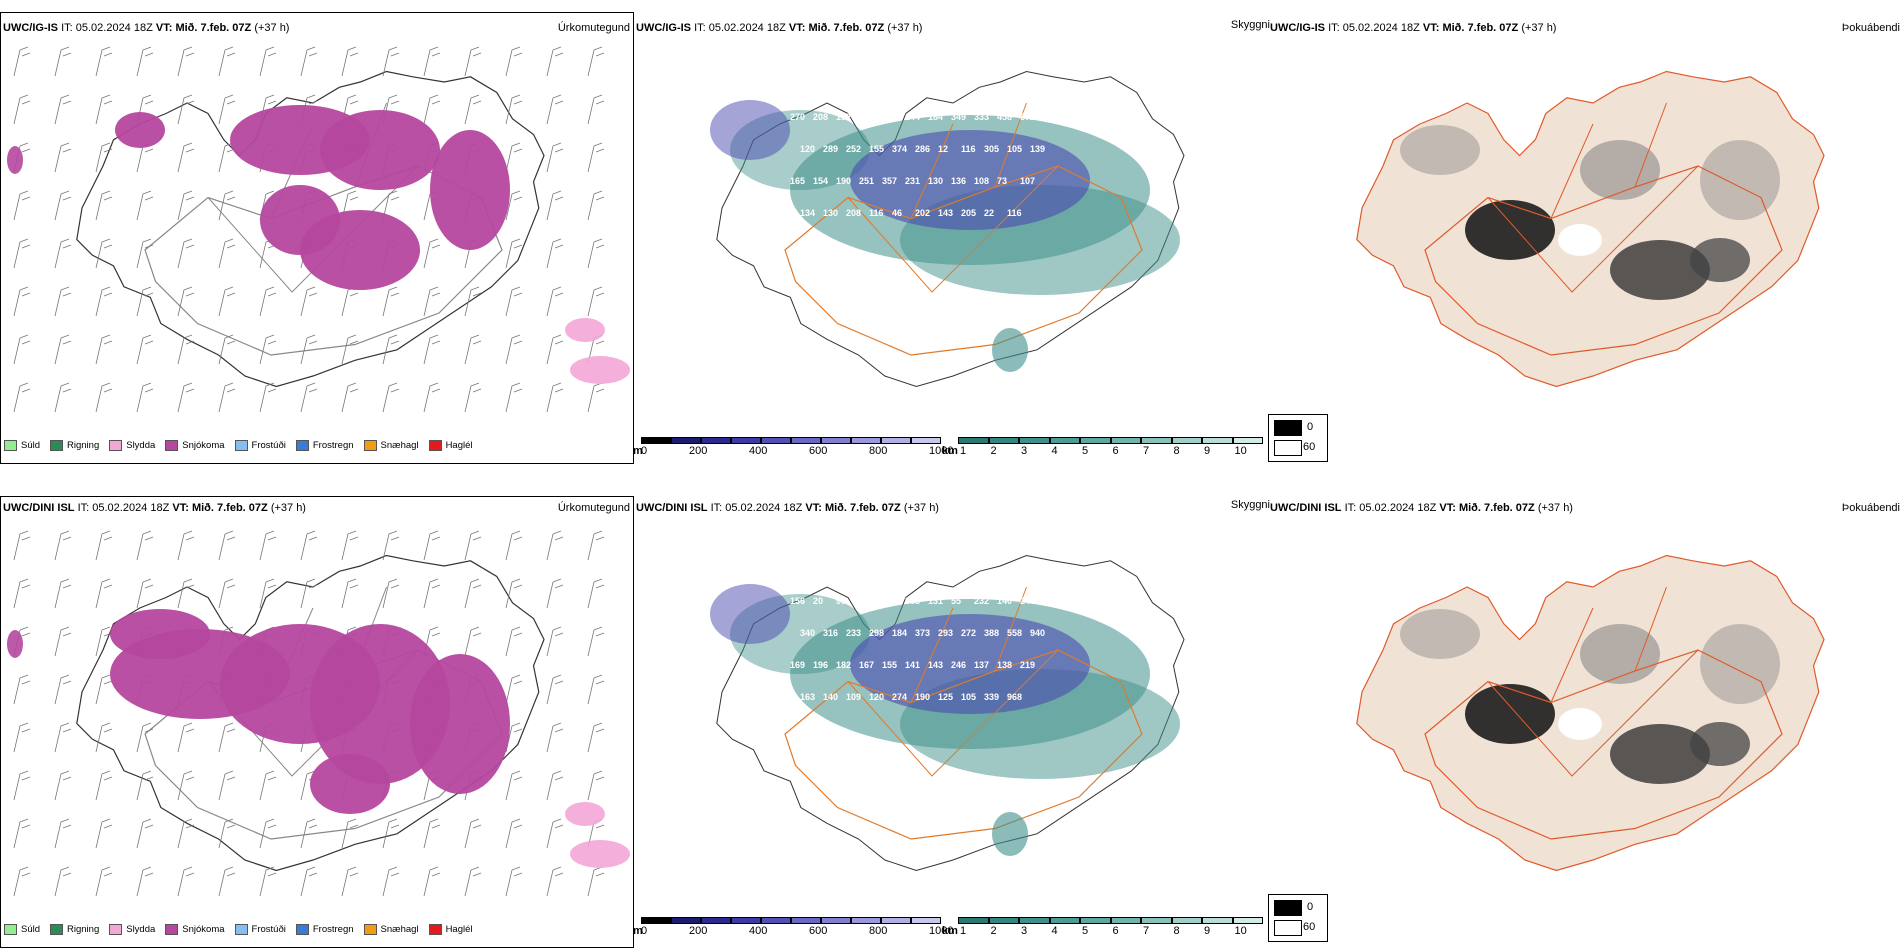  I want to click on model-name: UWC/IG-IS, so click(663, 28).